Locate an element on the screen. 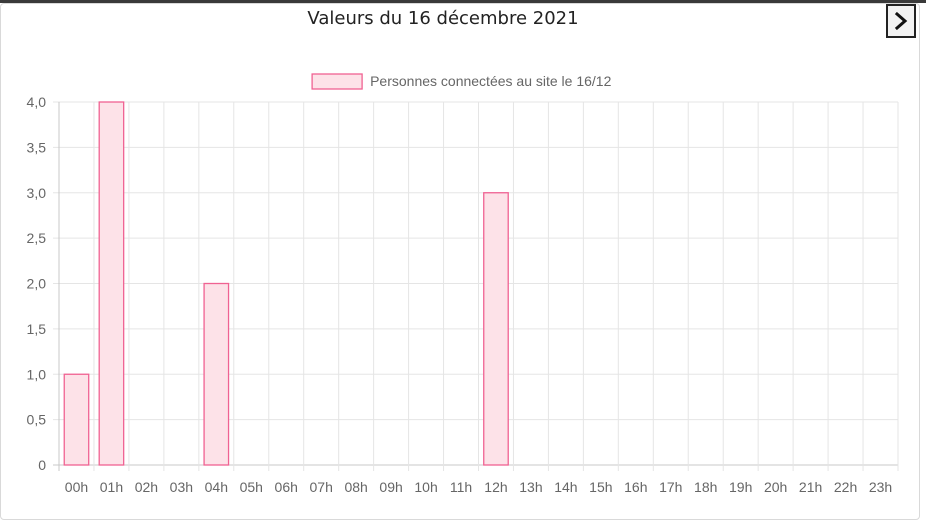 The width and height of the screenshot is (926, 527). x-tick-label: 19h is located at coordinates (740, 487).